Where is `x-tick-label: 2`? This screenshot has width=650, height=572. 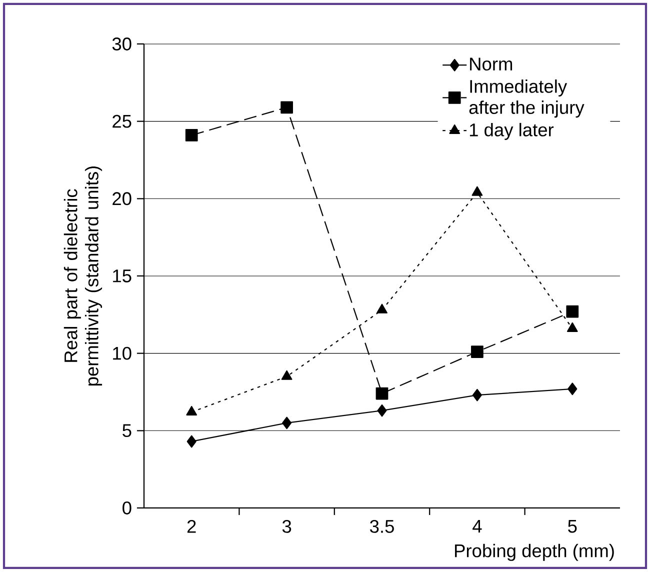 x-tick-label: 2 is located at coordinates (191, 526).